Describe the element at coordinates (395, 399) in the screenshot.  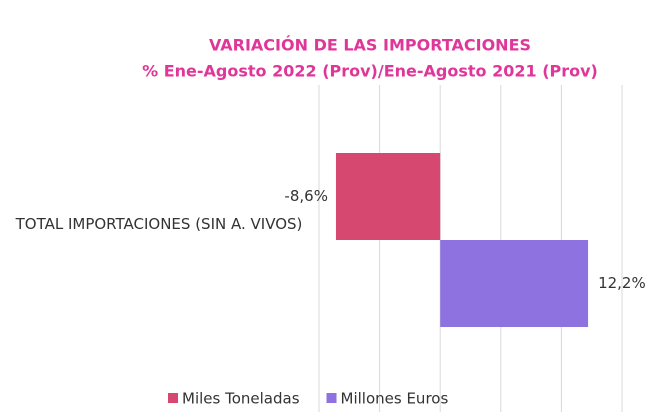
I see `legend-label: Millones Euros` at that location.